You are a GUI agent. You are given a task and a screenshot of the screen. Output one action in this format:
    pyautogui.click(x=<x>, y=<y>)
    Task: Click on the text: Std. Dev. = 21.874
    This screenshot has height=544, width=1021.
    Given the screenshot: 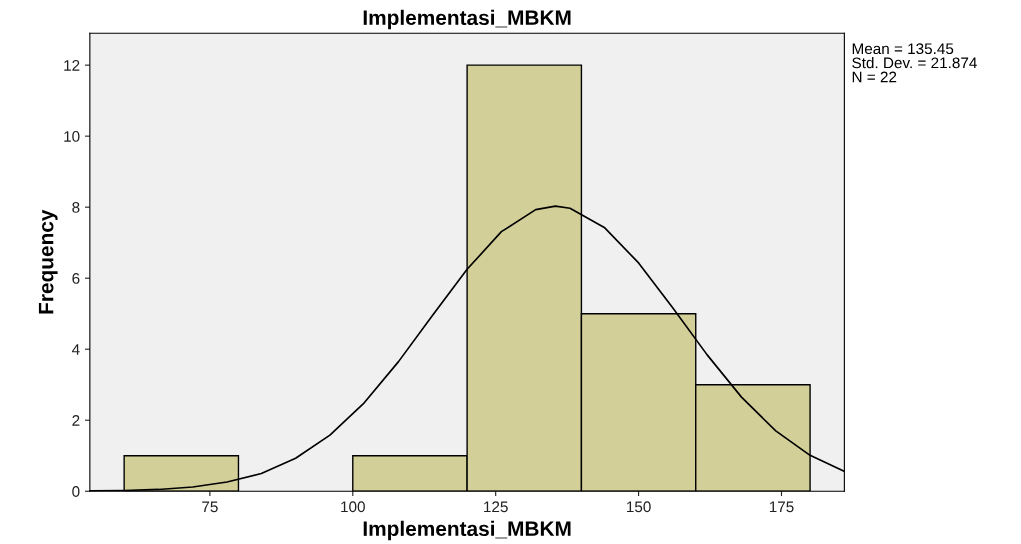 What is the action you would take?
    pyautogui.click(x=914, y=63)
    